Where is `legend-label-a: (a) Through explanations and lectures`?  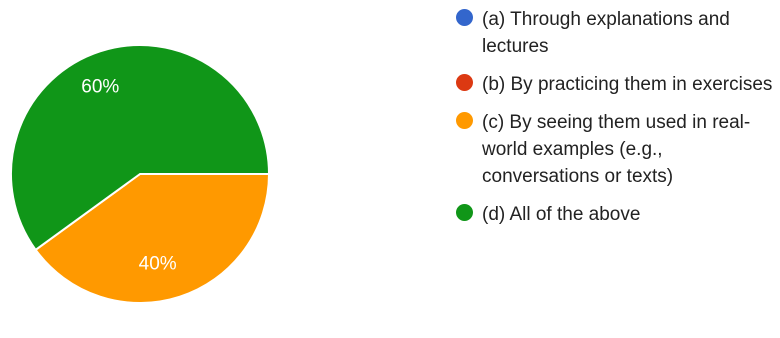
legend-label-a: (a) Through explanations and lectures is located at coordinates (606, 33).